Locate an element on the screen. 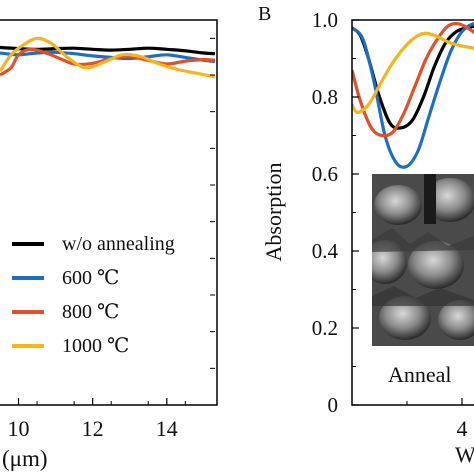 Image resolution: width=474 pixels, height=474 pixels. panel-b-label: B is located at coordinates (264, 14).